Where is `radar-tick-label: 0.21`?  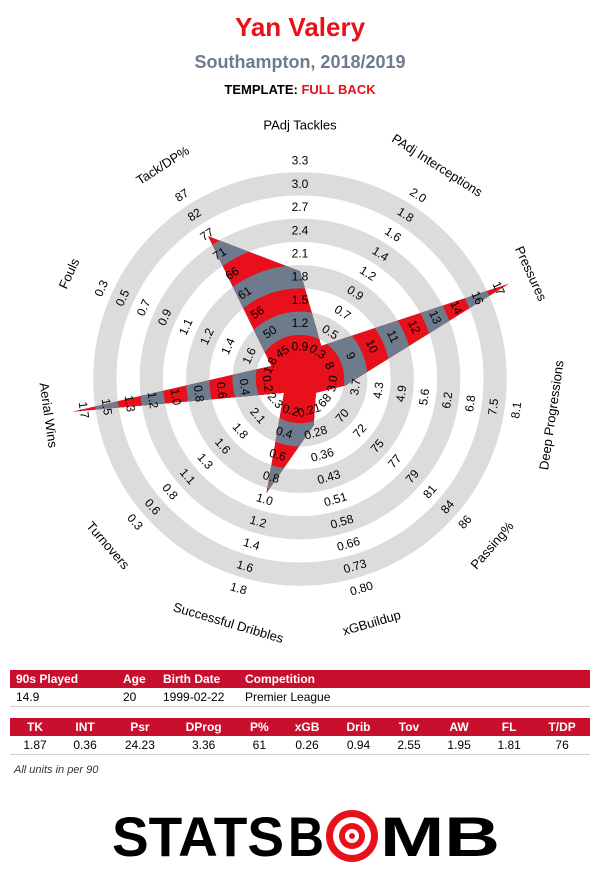
radar-tick-label: 0.21 is located at coordinates (309, 410).